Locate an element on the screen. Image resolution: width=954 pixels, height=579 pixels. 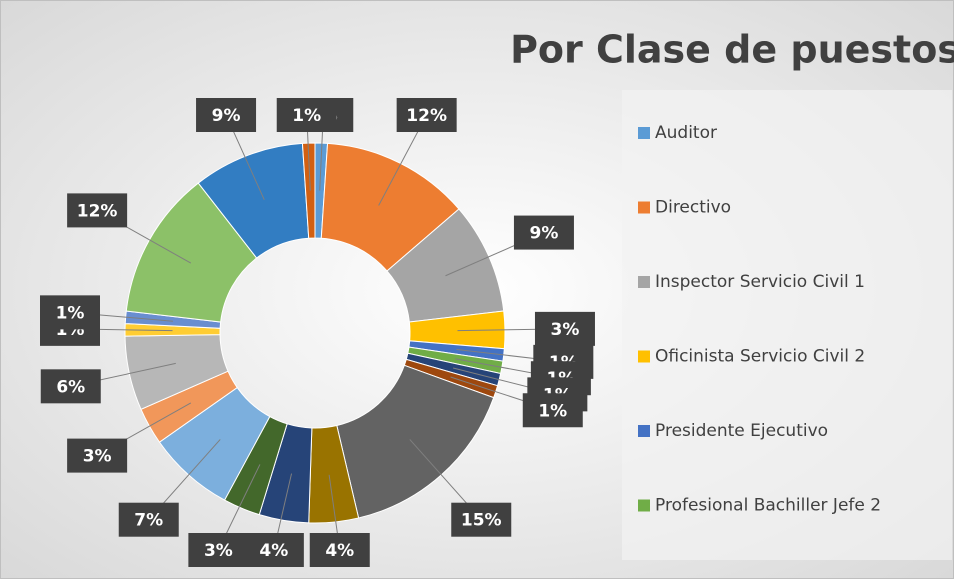
legend-label: Presidente Ejecutivo is located at coordinates (741, 431).